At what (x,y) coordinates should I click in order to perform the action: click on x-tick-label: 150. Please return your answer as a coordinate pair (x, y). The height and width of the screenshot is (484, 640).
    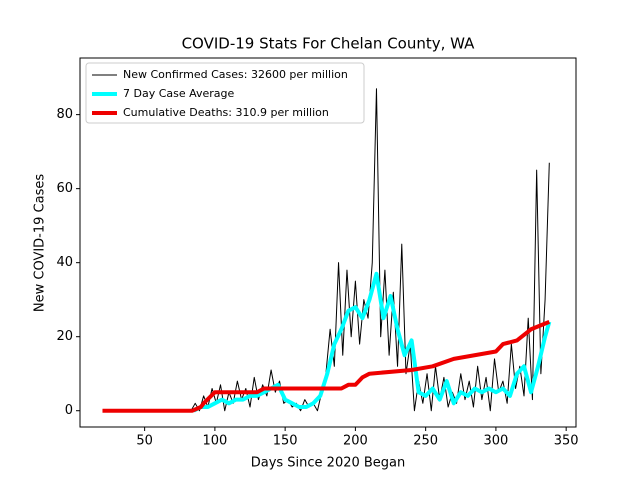
    Looking at the image, I should click on (285, 441).